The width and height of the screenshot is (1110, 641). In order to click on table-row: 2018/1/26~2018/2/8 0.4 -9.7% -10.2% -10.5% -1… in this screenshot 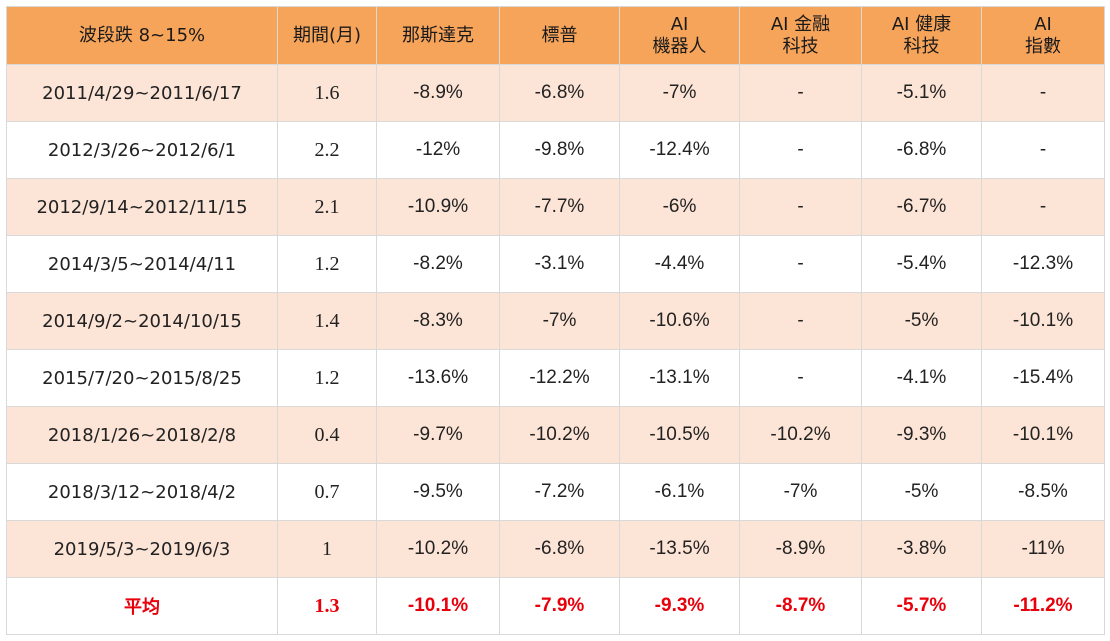, I will do `click(555, 435)`.